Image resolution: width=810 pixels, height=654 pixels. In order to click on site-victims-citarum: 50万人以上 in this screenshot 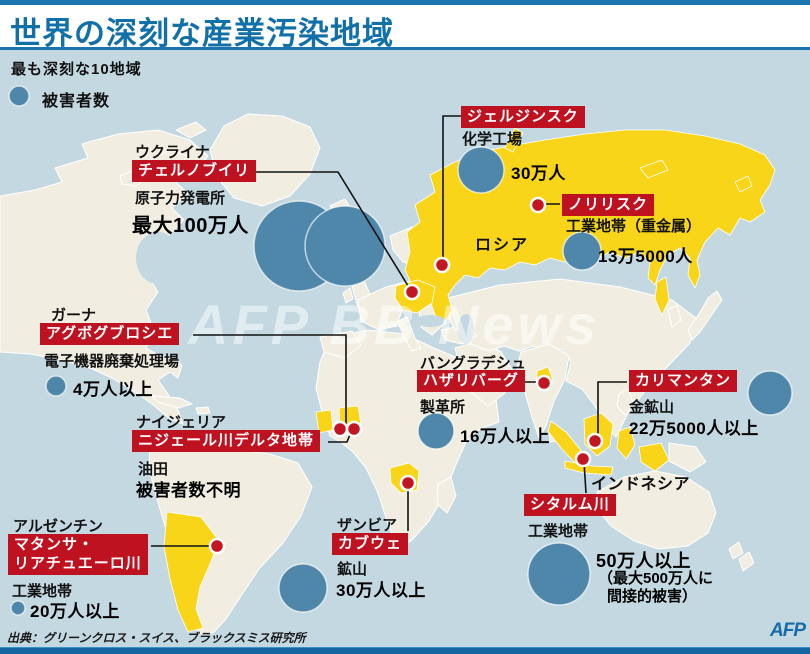, I will do `click(644, 561)`.